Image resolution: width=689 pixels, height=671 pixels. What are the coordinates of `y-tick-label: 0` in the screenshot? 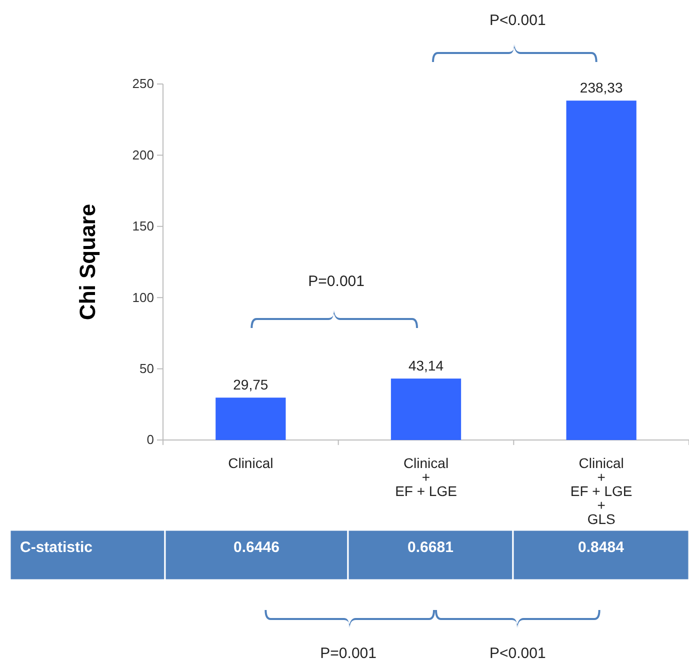 It's located at (150, 440).